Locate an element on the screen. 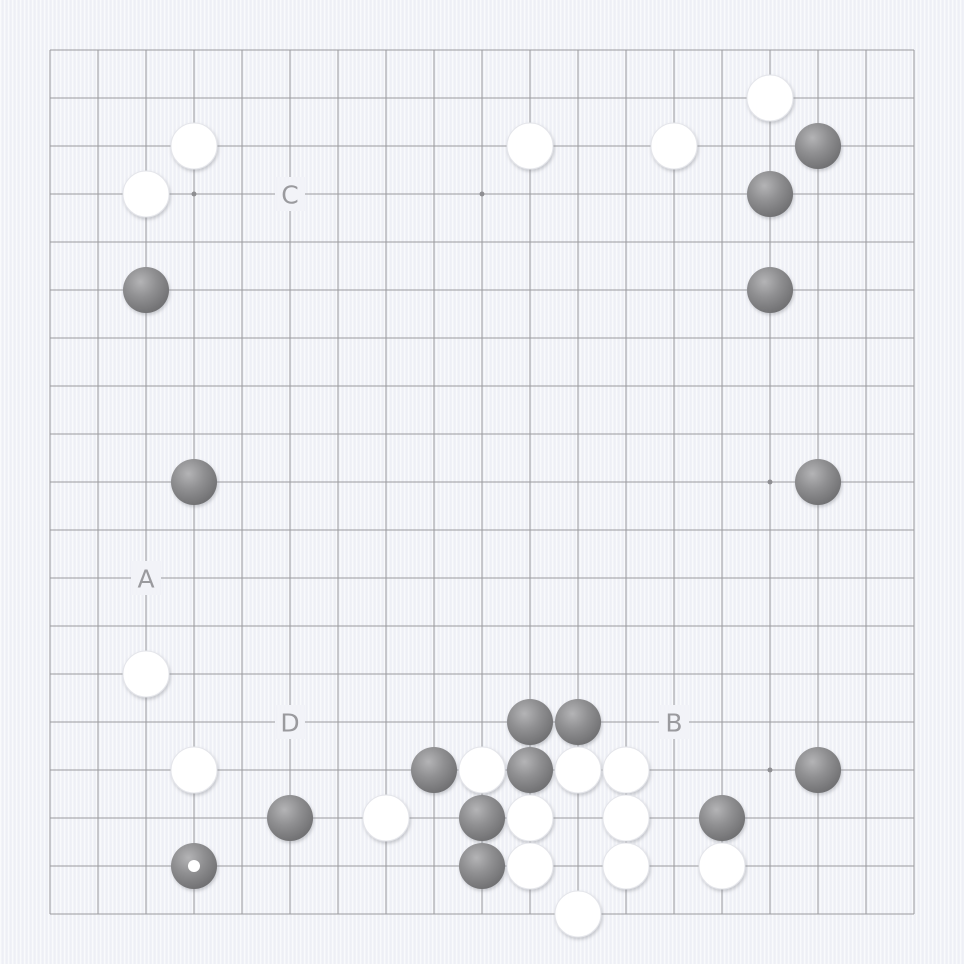 The width and height of the screenshot is (964, 964). board-label: D is located at coordinates (290, 722).